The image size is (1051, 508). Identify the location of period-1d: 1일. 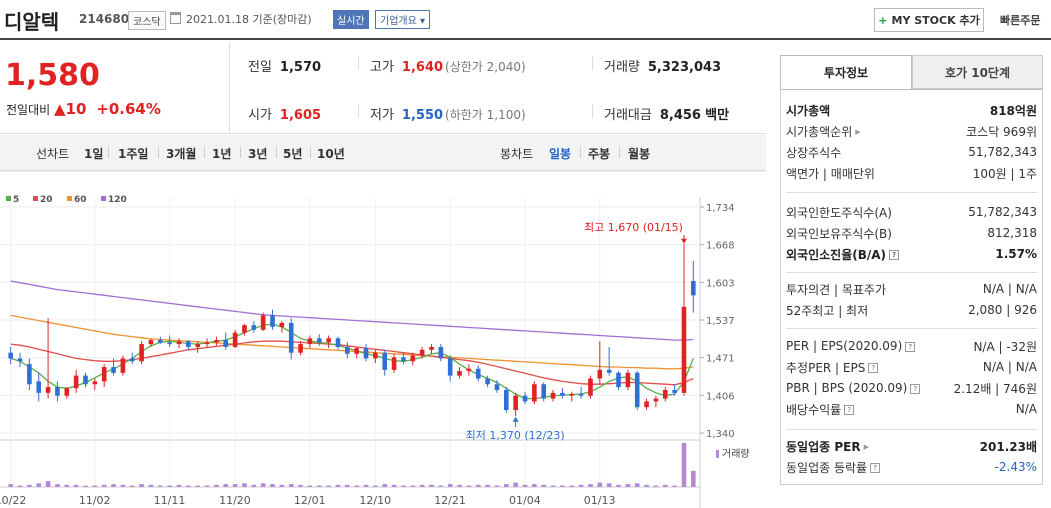
(94, 154).